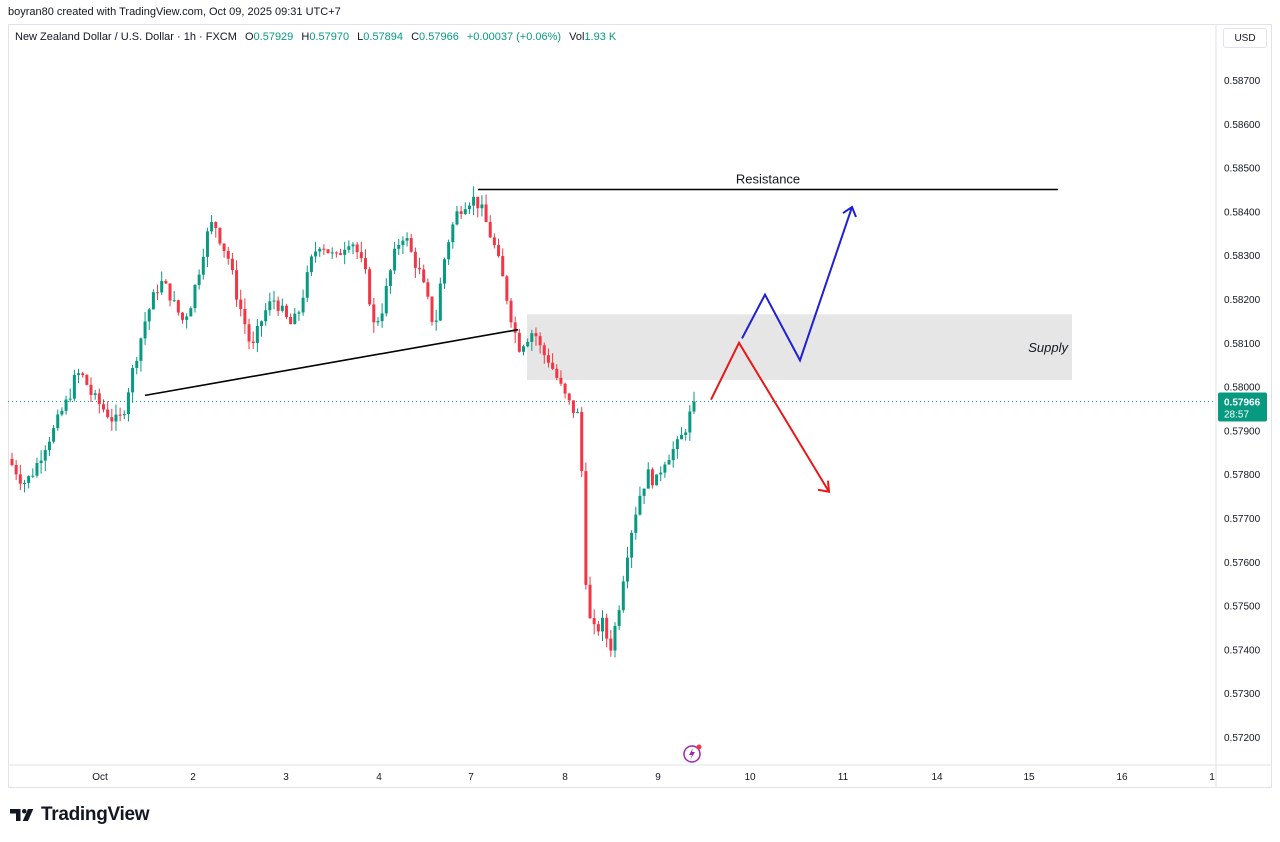 The width and height of the screenshot is (1280, 842). What do you see at coordinates (843, 777) in the screenshot?
I see `x-tick-label: 11` at bounding box center [843, 777].